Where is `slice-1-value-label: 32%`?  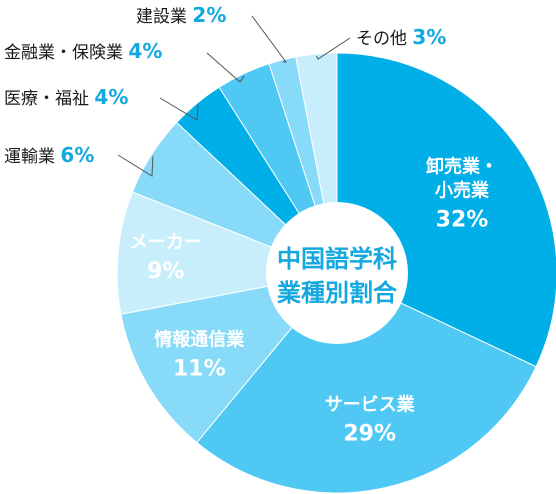
slice-1-value-label: 32% is located at coordinates (462, 220).